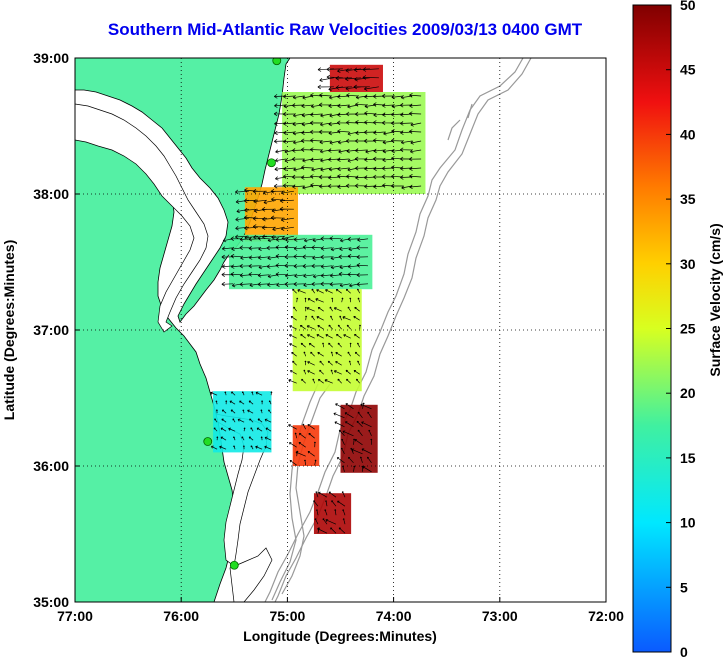 The width and height of the screenshot is (724, 659). What do you see at coordinates (183, 190) in the screenshot?
I see `delmarva-peninsula` at bounding box center [183, 190].